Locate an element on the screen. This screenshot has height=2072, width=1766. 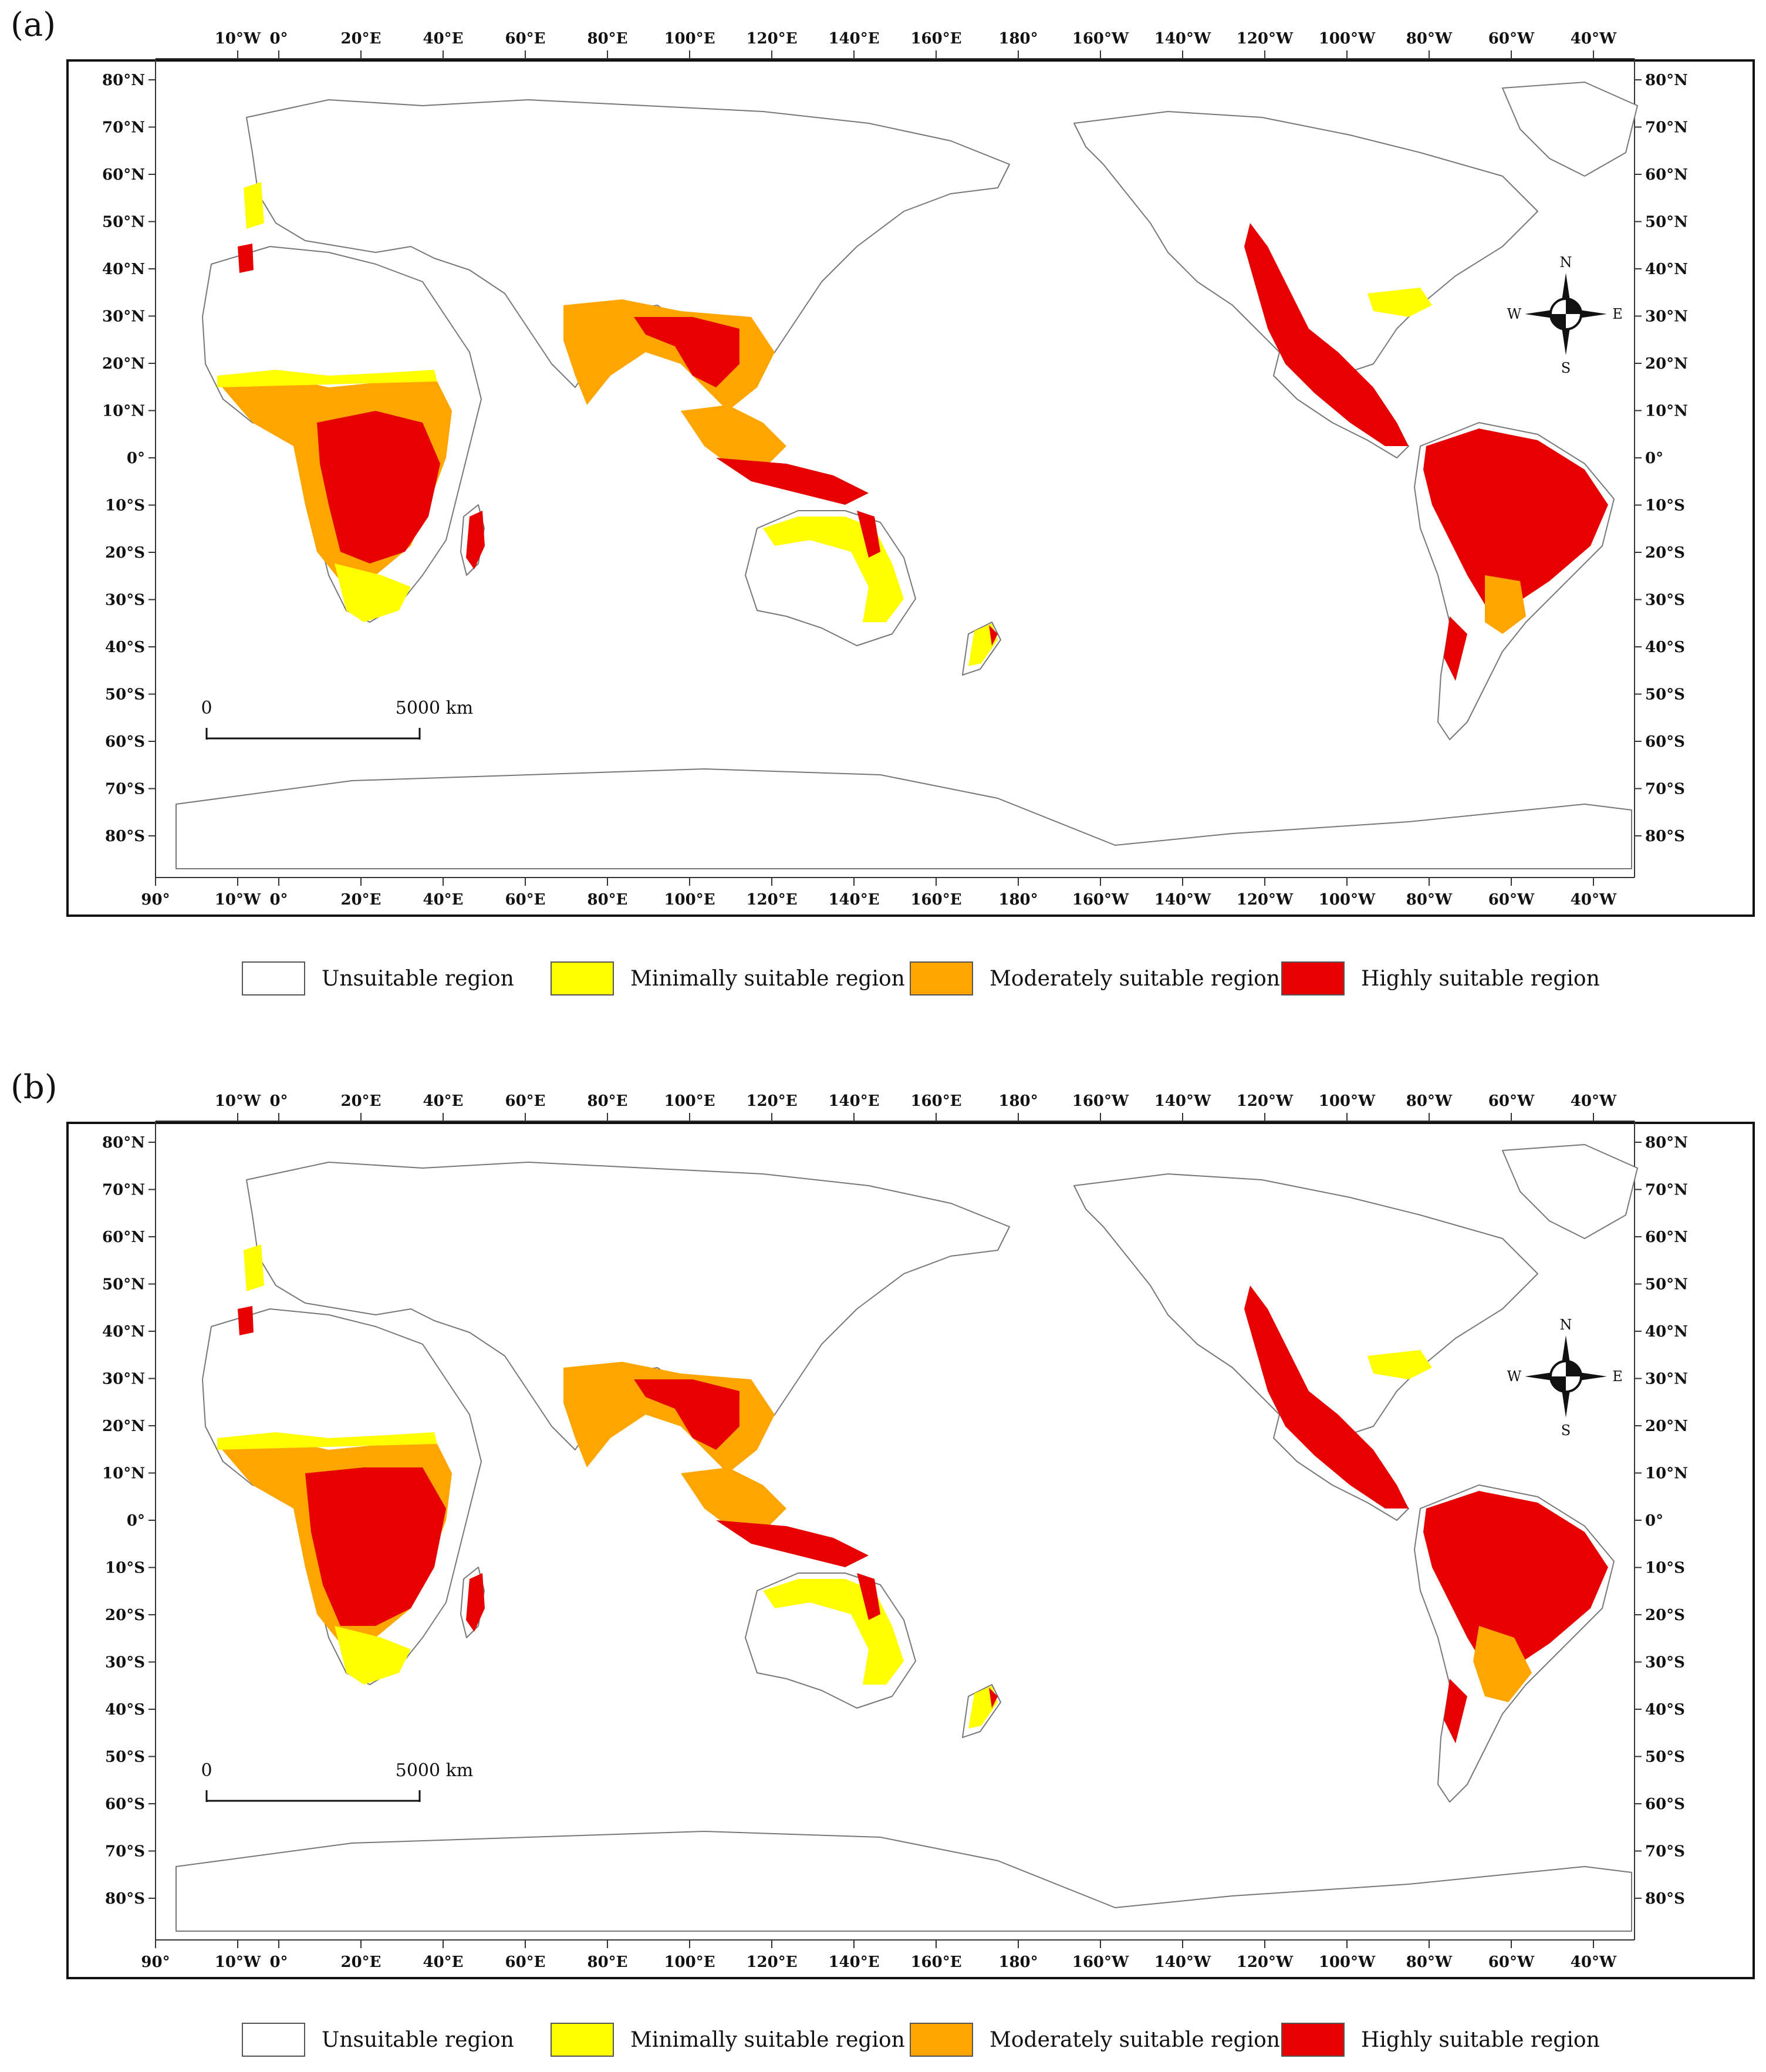
compass-quadrant-ne is located at coordinates (1574, 1368).